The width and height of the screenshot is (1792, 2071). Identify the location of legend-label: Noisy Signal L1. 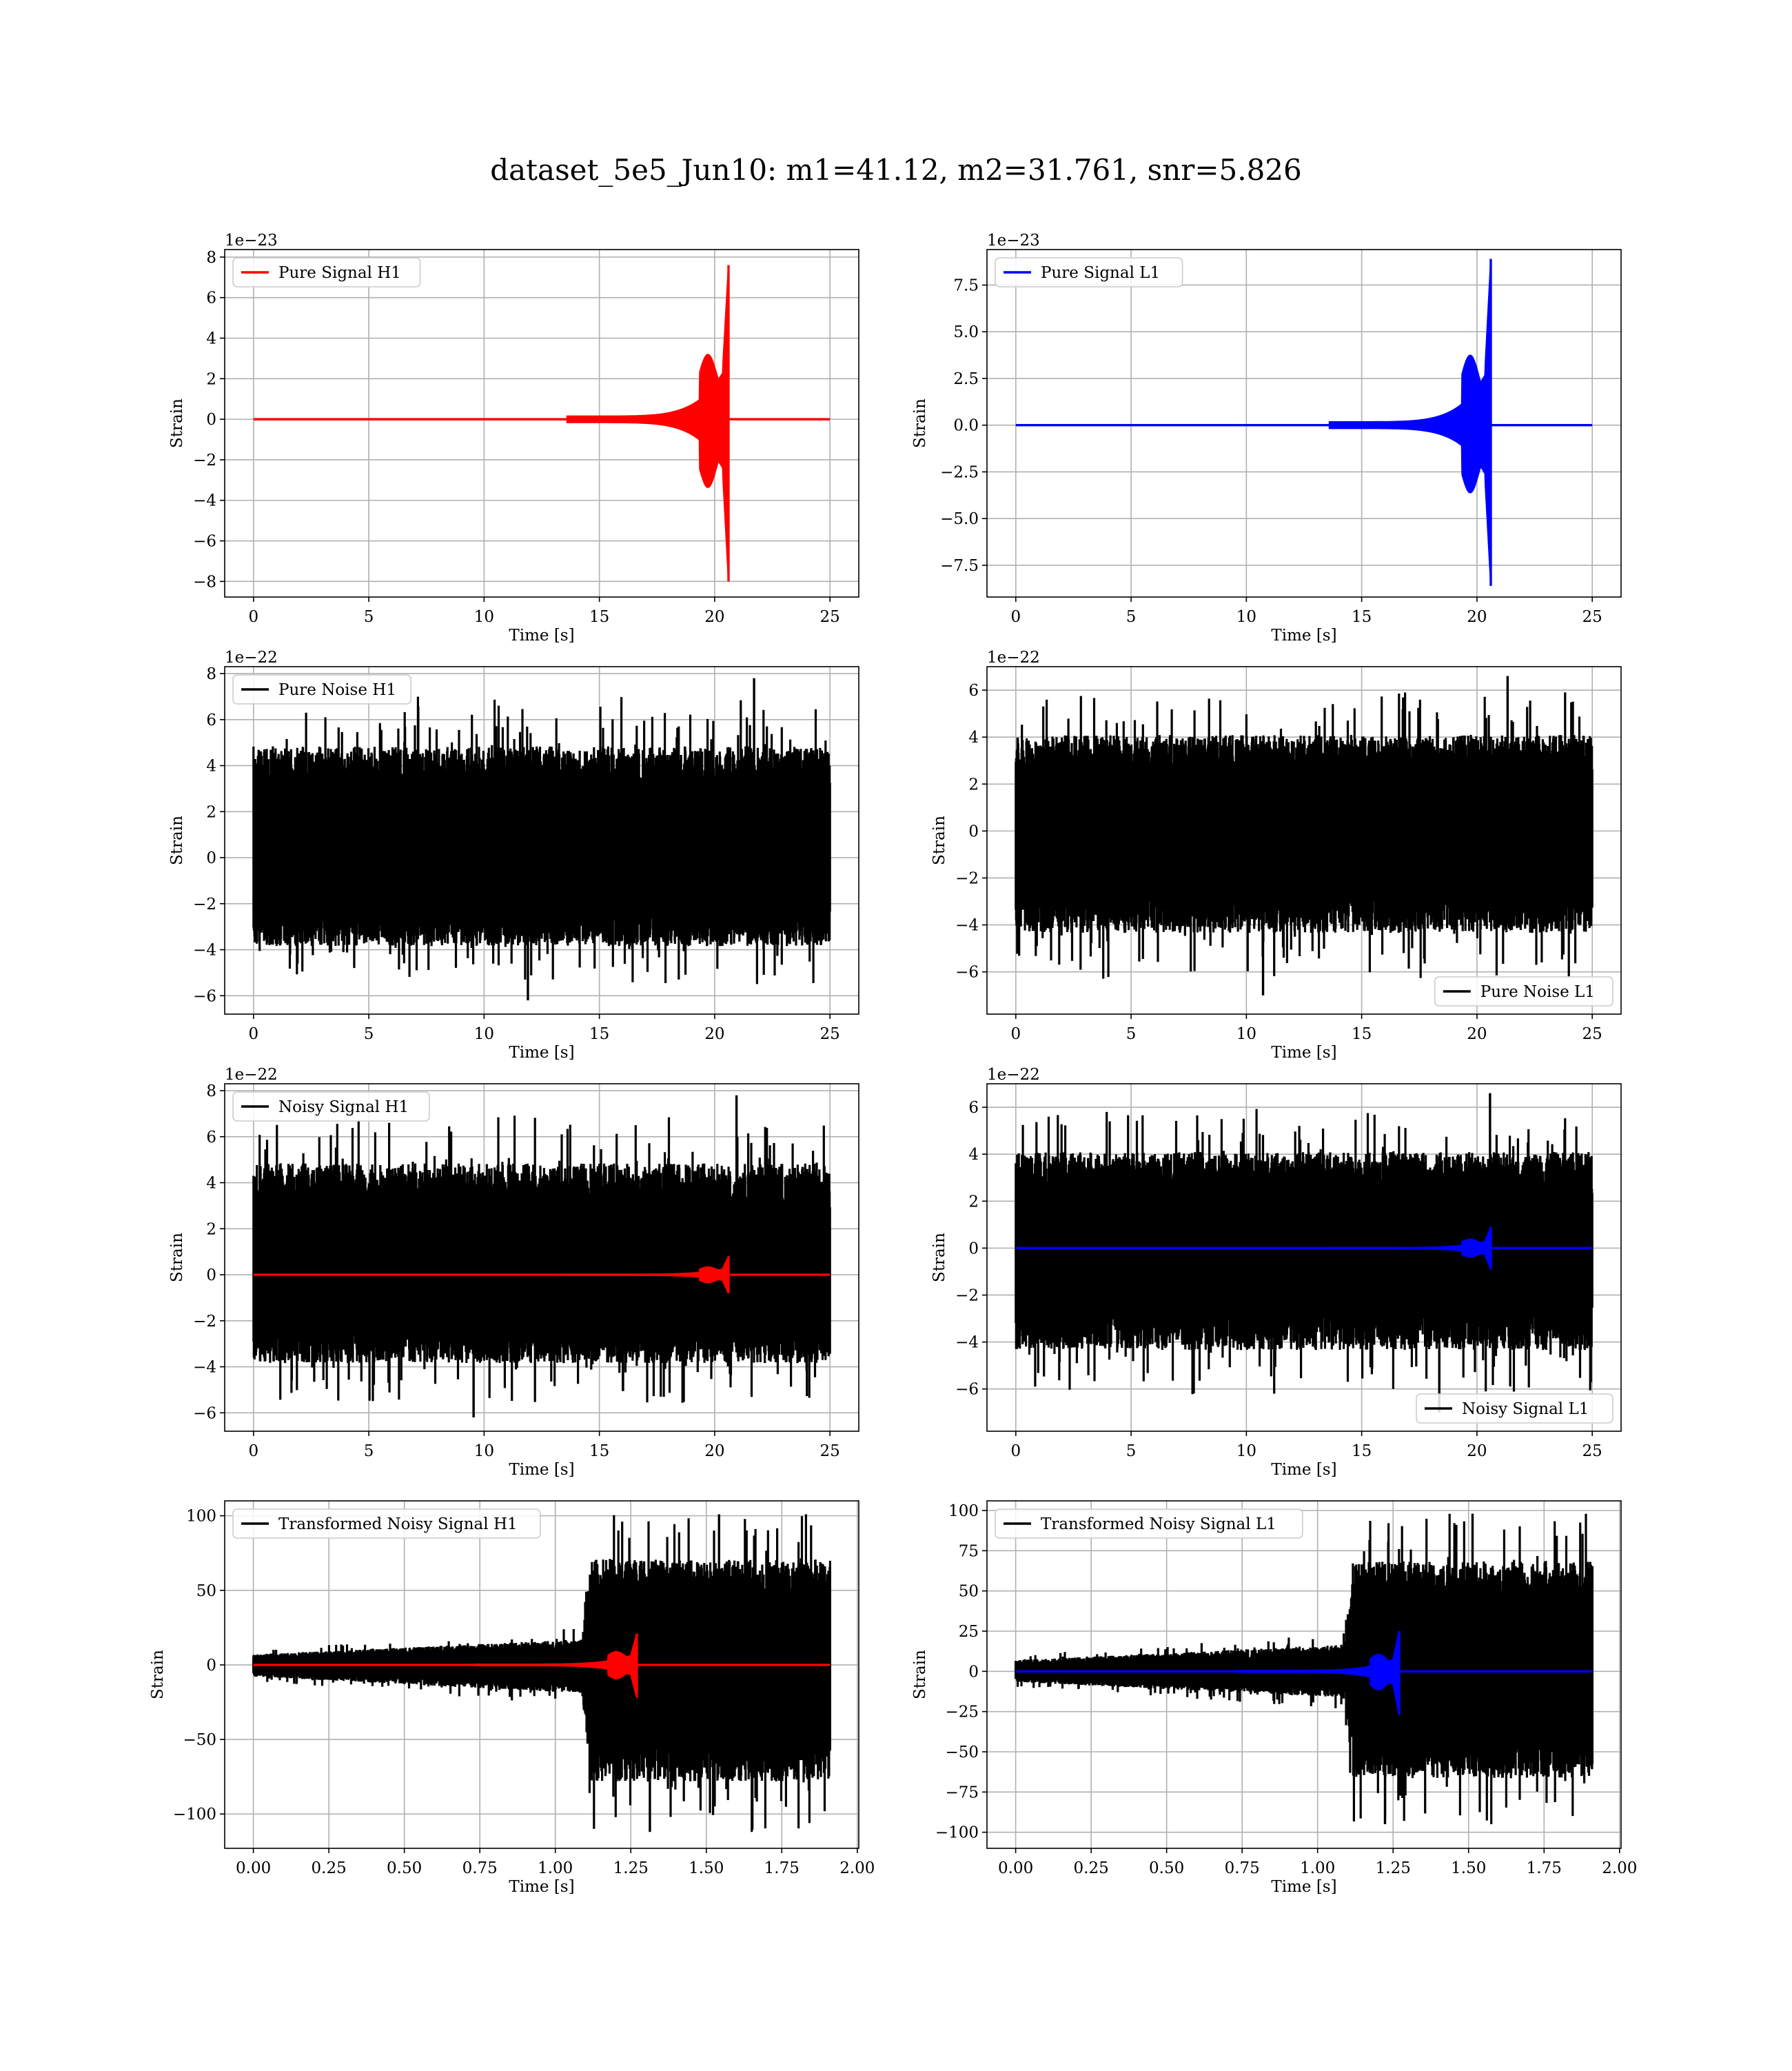
(1525, 1409).